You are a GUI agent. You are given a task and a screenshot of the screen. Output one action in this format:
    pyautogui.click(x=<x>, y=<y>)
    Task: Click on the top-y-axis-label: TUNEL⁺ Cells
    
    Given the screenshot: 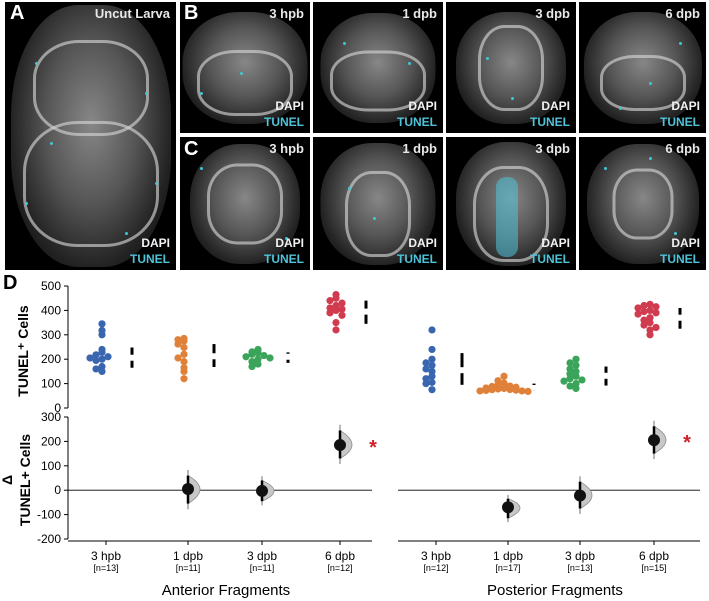 What is the action you would take?
    pyautogui.click(x=23, y=351)
    